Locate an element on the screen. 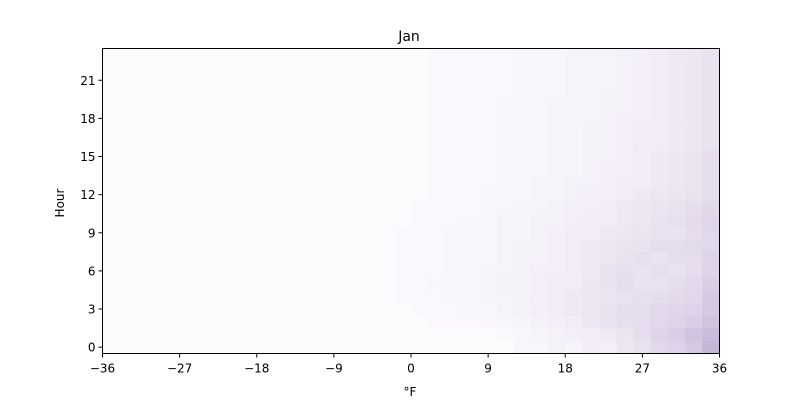 This screenshot has height=400, width=800. x-tick-label: −36 is located at coordinates (102, 369).